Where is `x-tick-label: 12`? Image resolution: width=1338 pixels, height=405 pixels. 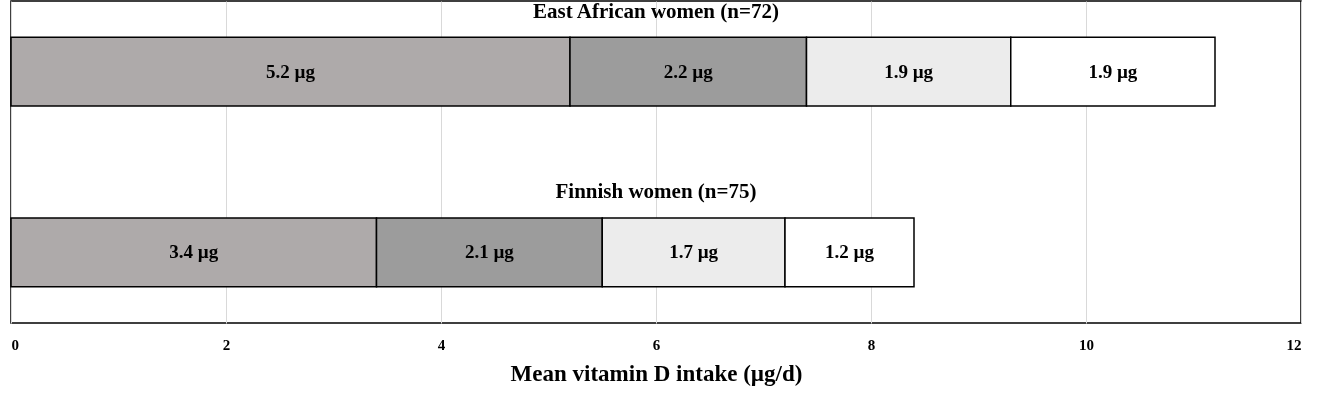
x-tick-label: 12 is located at coordinates (1294, 344).